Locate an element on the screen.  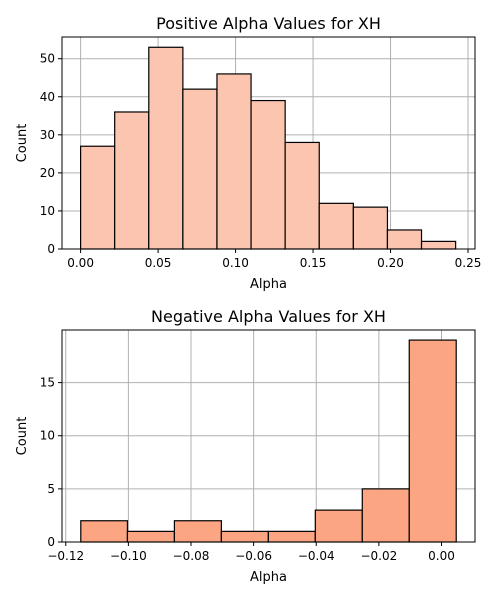
negative-alpha-y-axis-label: Count is located at coordinates (22, 436).